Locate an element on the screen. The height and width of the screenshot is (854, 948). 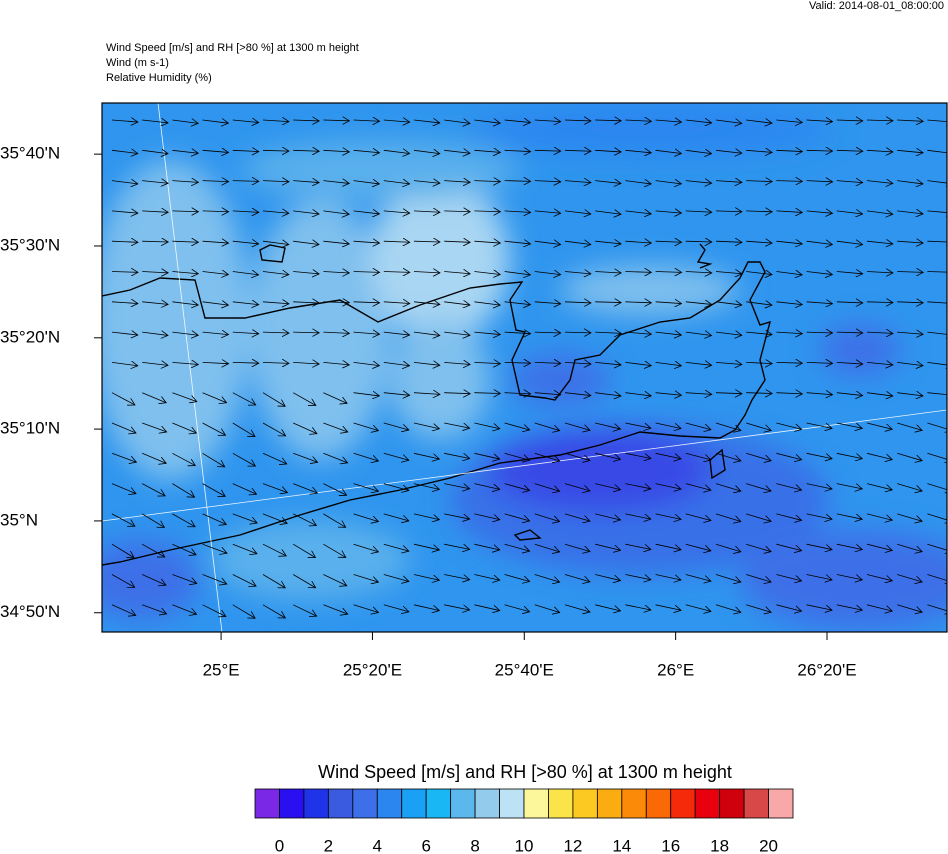
x-tick-label: 25°40'E is located at coordinates (524, 669).